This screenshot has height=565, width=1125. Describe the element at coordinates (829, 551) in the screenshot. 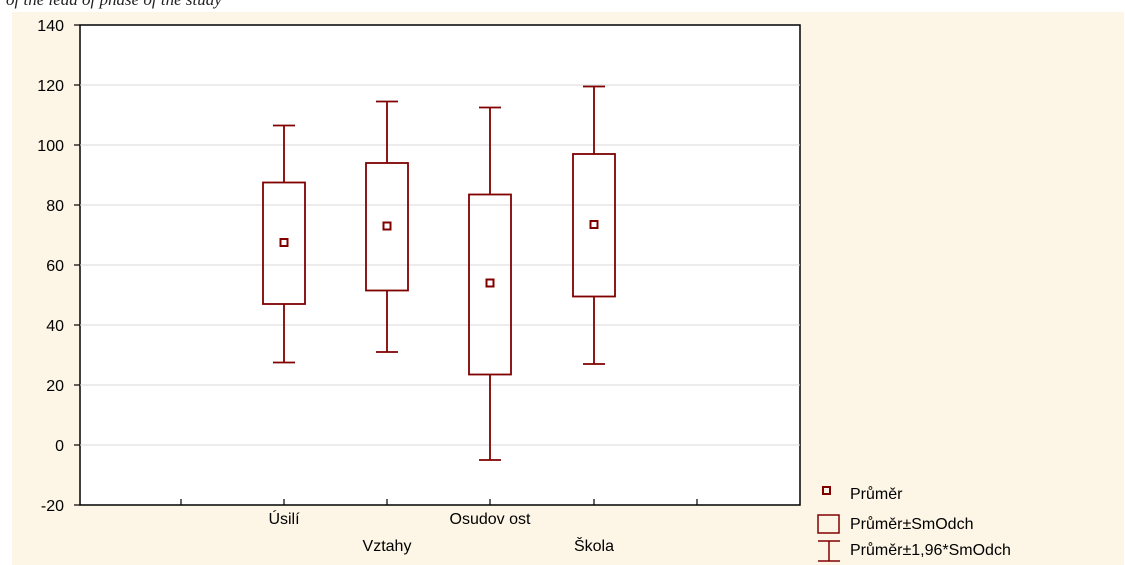

I see `legend-whisker-marker` at that location.